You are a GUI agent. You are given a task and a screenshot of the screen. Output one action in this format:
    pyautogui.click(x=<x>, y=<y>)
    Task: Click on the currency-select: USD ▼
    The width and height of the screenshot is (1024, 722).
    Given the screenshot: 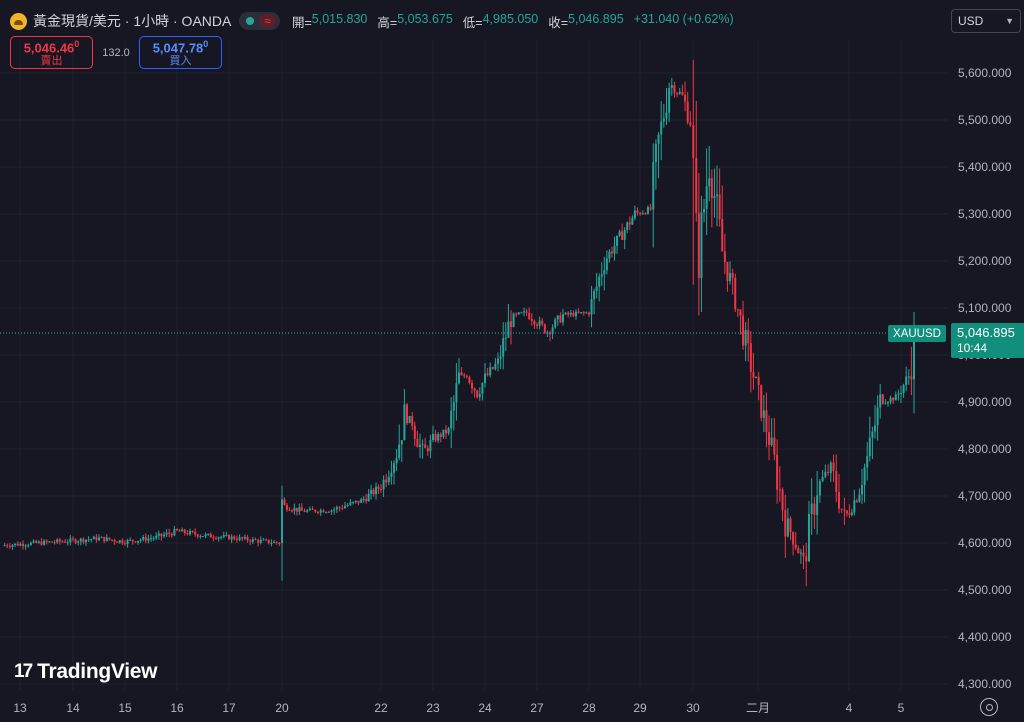 What is the action you would take?
    pyautogui.click(x=986, y=21)
    